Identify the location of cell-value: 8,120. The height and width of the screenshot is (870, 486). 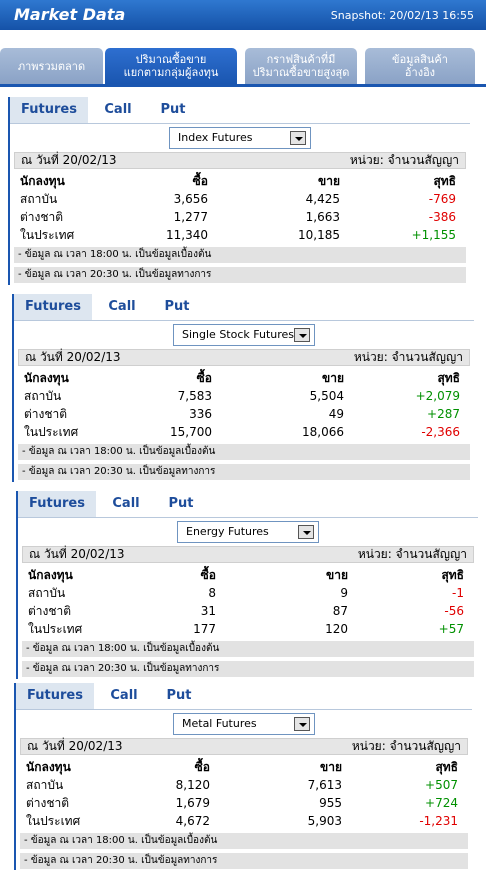
(192, 785).